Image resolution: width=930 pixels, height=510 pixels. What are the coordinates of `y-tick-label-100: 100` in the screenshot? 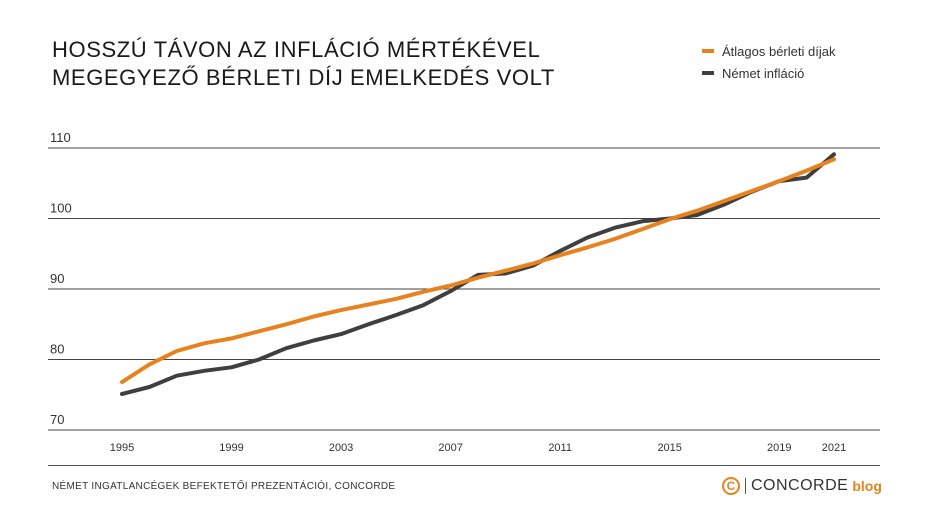 It's located at (61, 208).